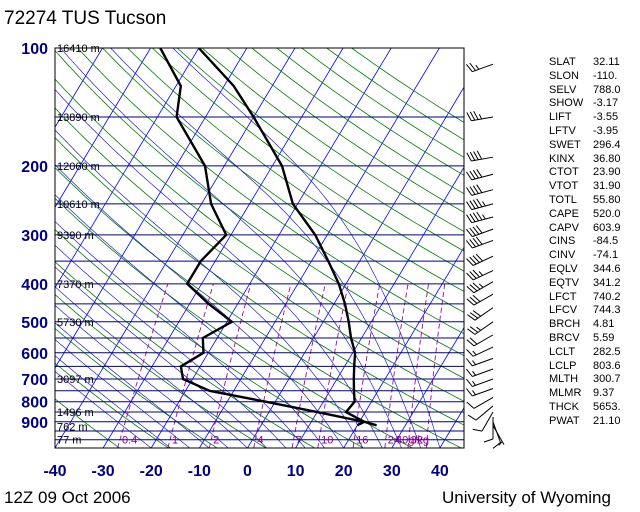 The height and width of the screenshot is (512, 640). Describe the element at coordinates (565, 393) in the screenshot. I see `index-name: MLMR` at that location.